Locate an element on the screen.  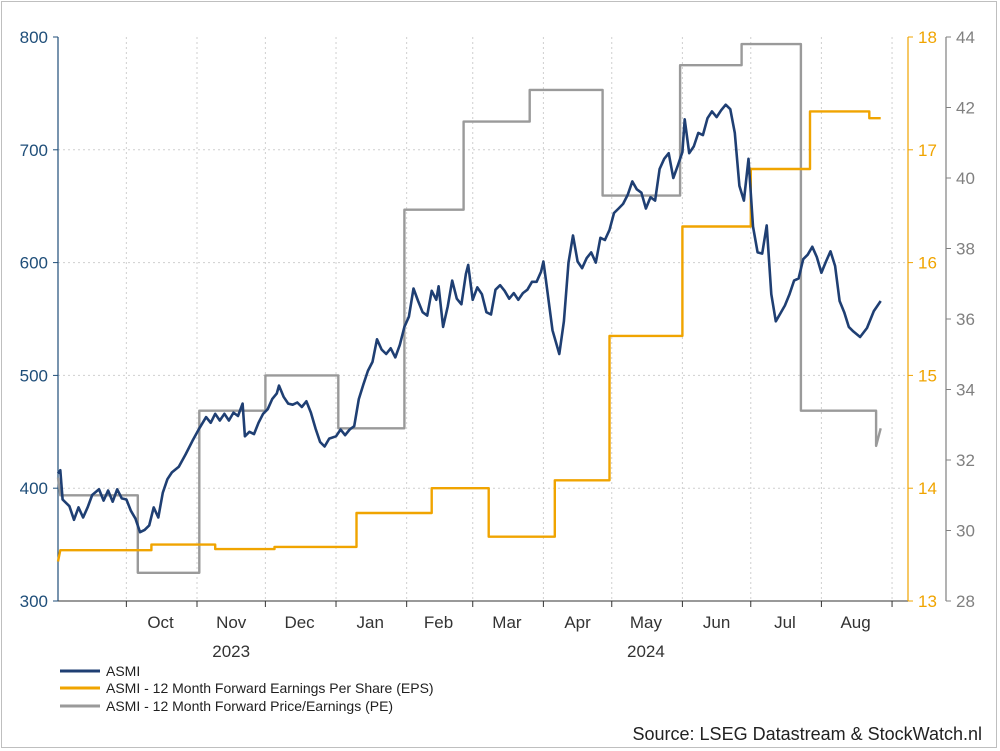
eps-axis-tick-label: 18 is located at coordinates (927, 37).